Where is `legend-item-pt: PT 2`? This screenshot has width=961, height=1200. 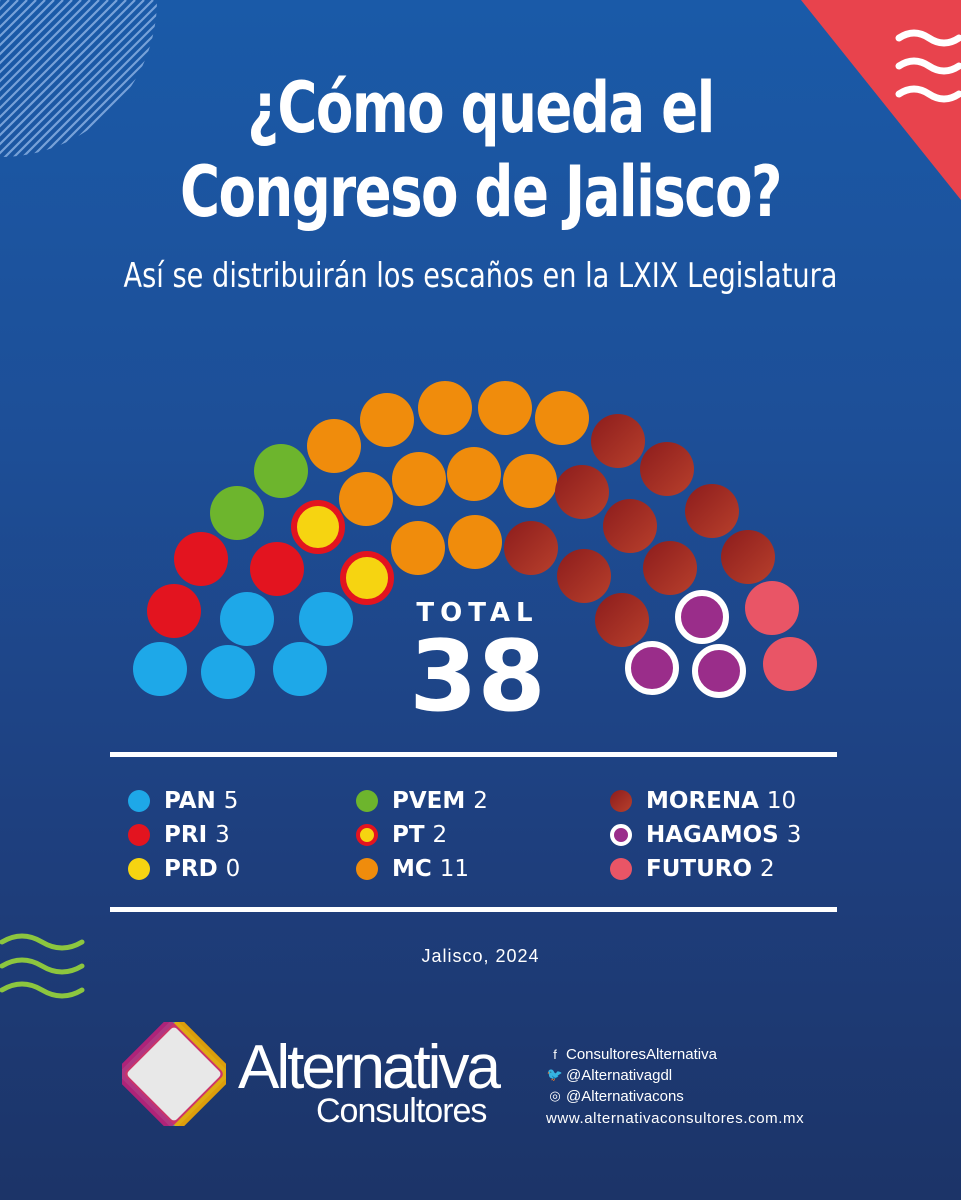
legend-item-pt: PT 2 is located at coordinates (401, 835).